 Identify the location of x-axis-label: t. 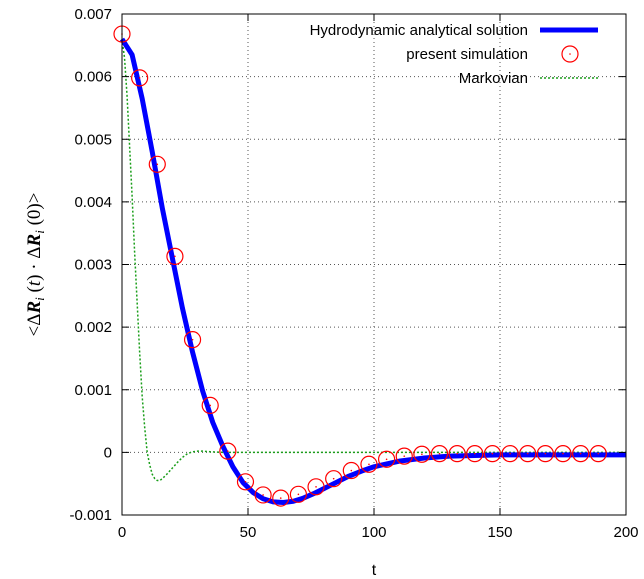
(374, 570).